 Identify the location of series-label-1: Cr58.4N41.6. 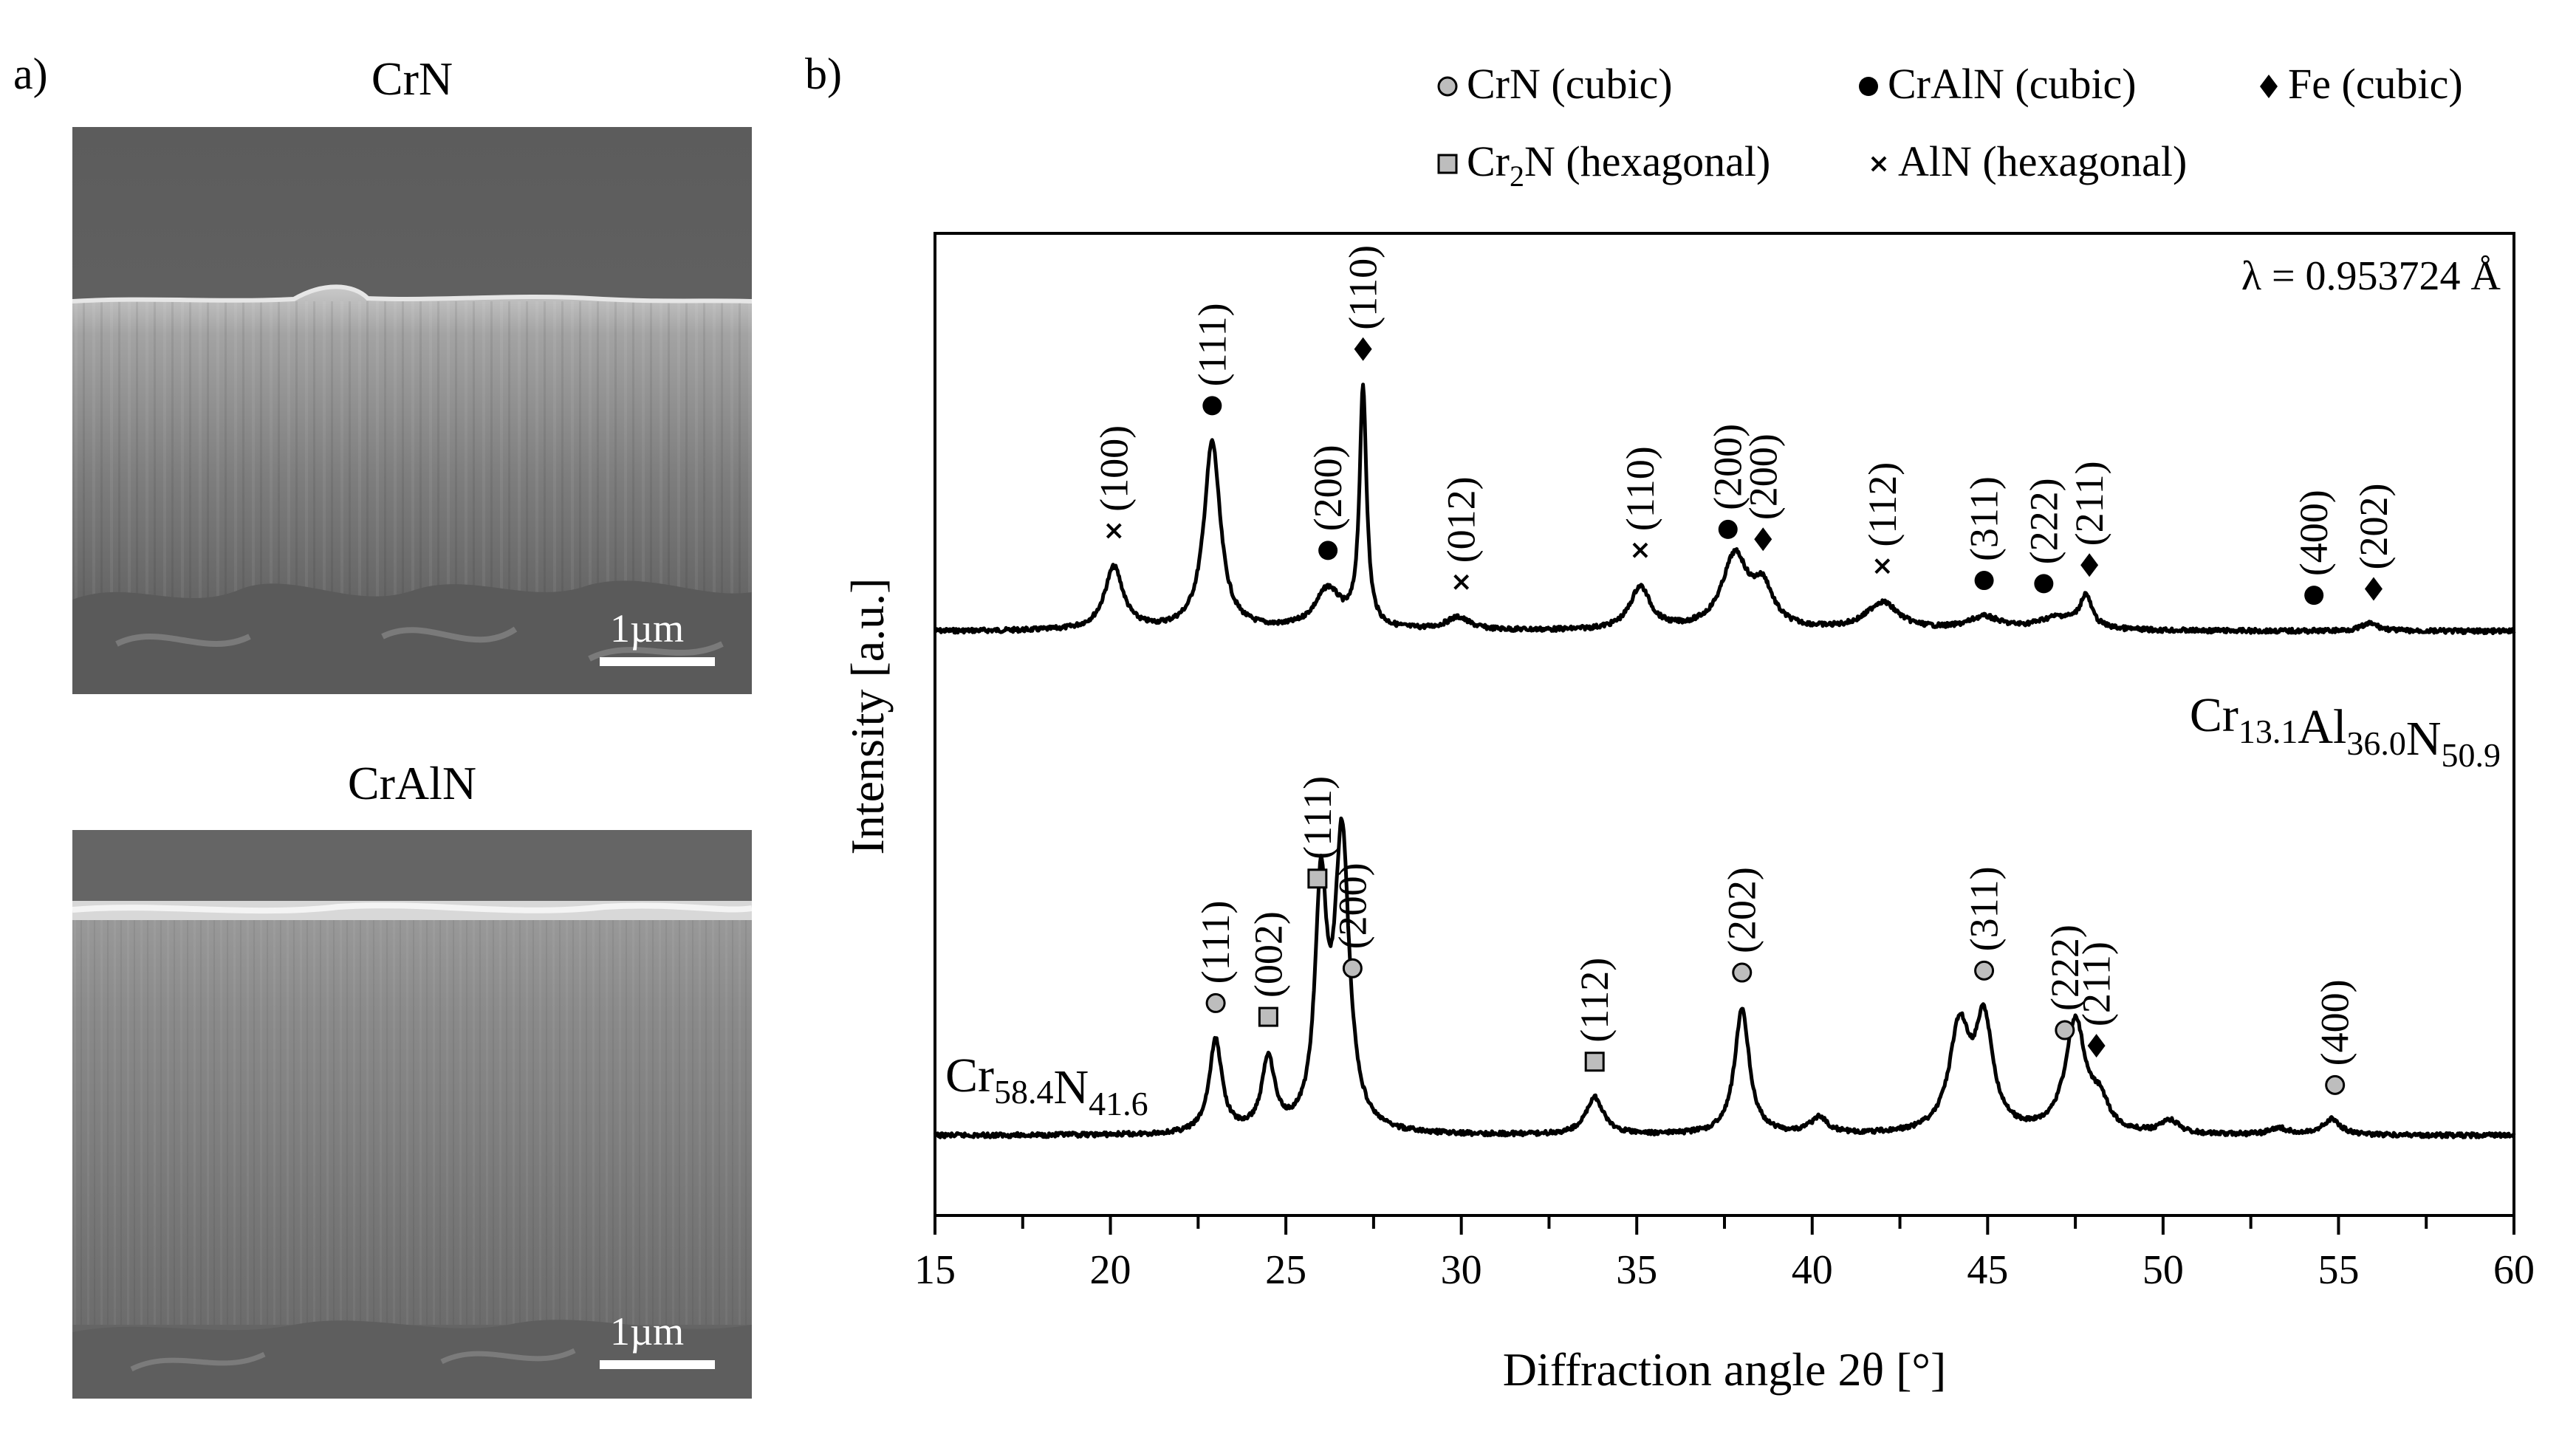
(1046, 1085).